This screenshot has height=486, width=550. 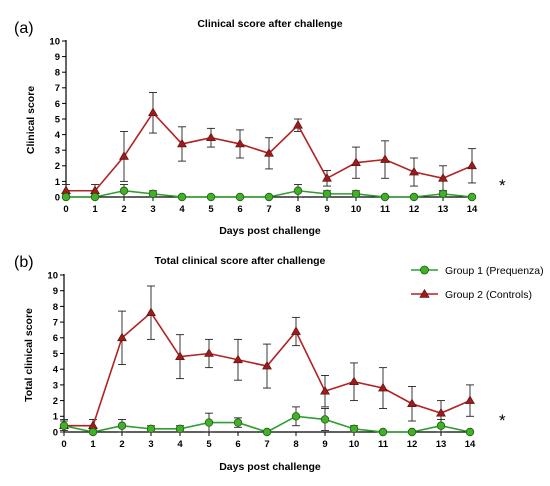 I want to click on legend-item-group-2: Group 2 (Controls), so click(x=471, y=294).